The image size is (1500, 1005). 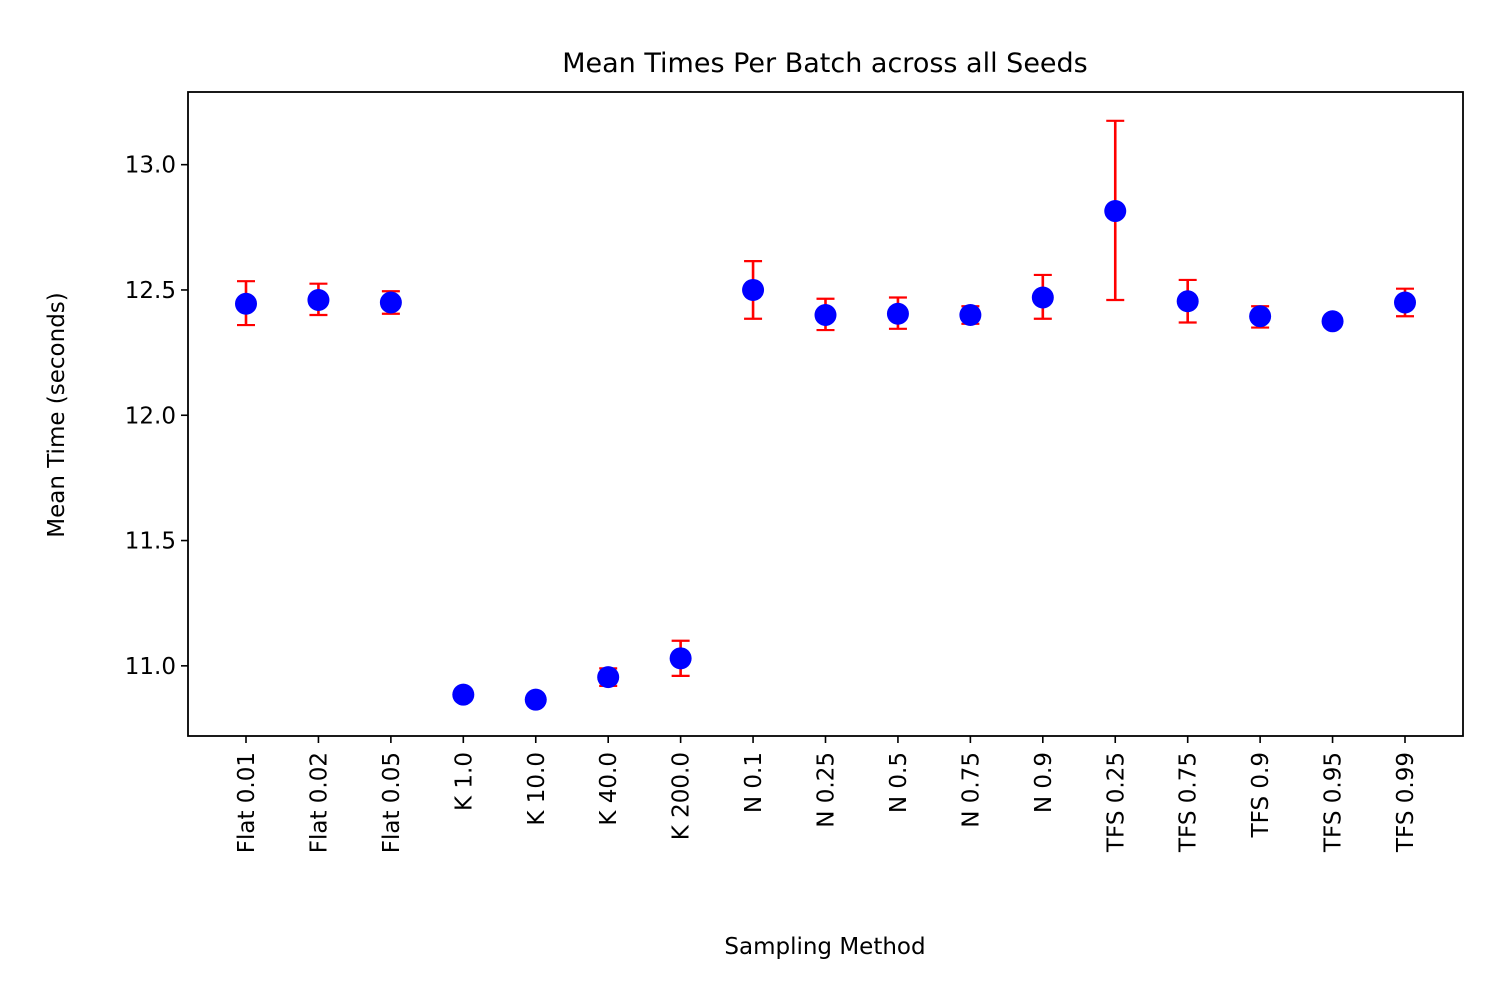 What do you see at coordinates (1261, 795) in the screenshot?
I see `x-tick-label: TFS 0.9` at bounding box center [1261, 795].